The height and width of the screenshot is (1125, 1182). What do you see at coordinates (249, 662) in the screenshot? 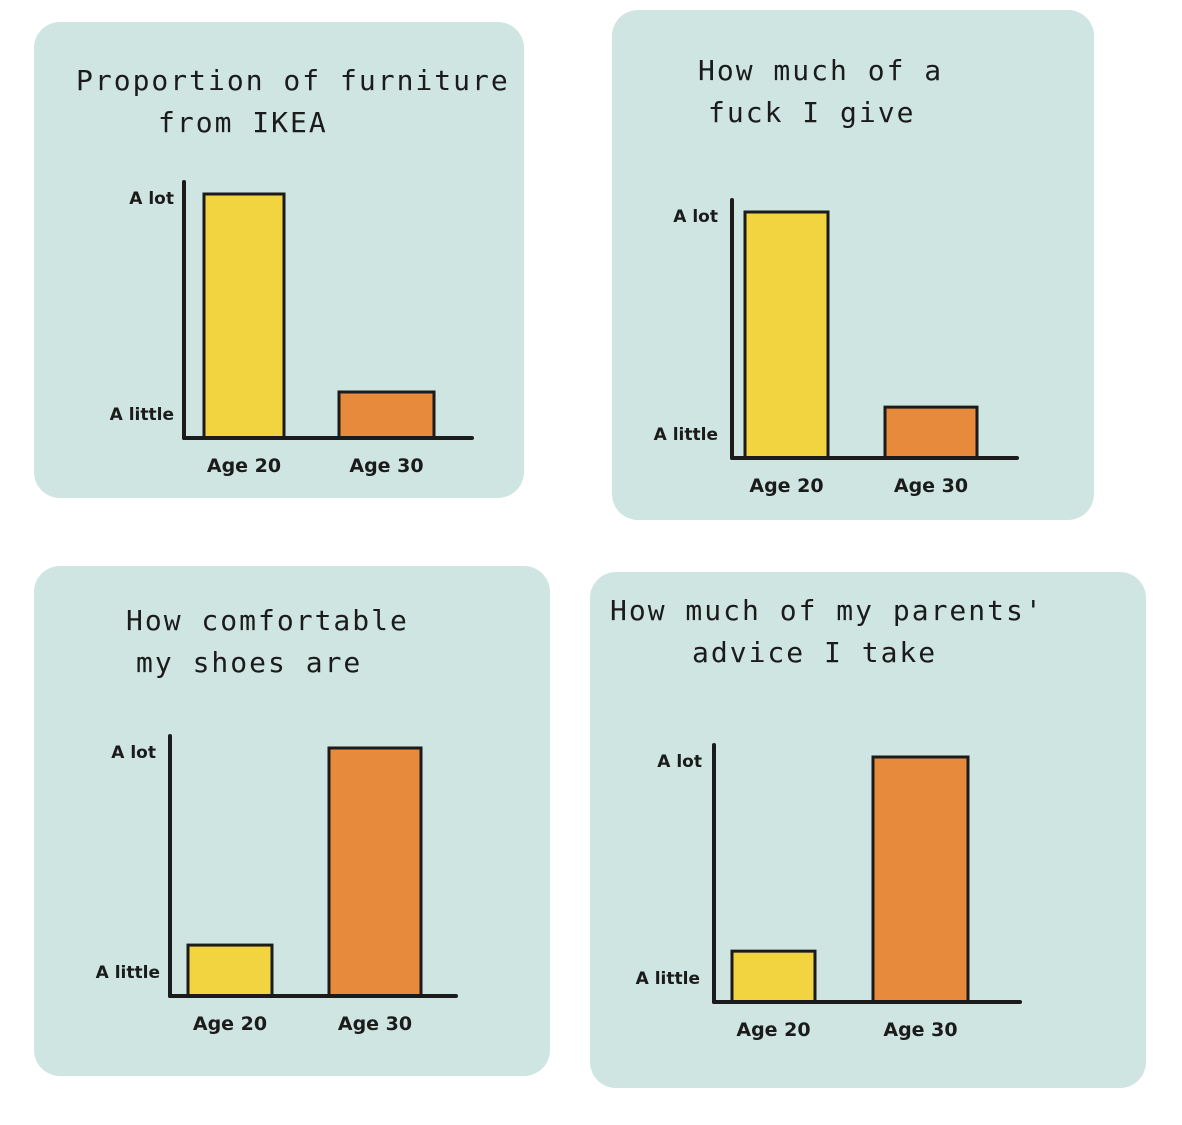
I see `chart-title-line-2: my shoes are` at bounding box center [249, 662].